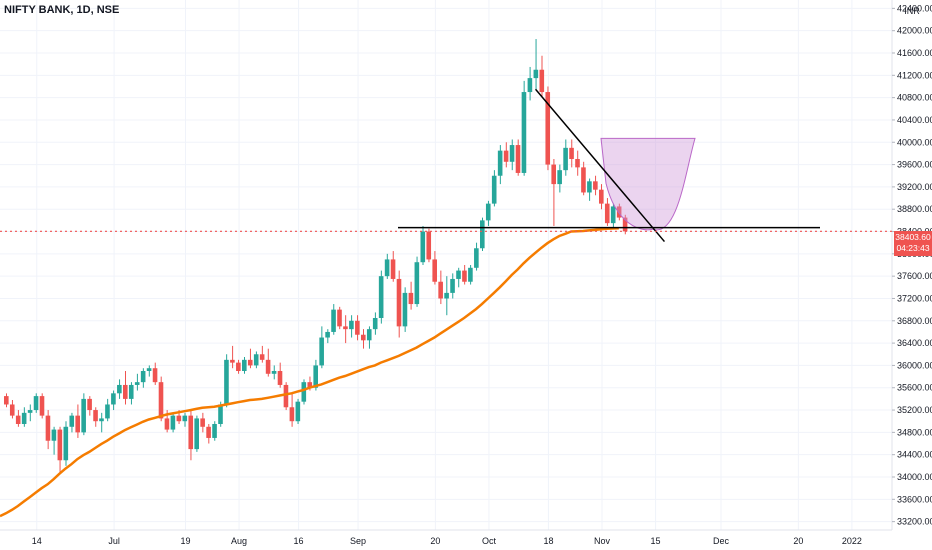  I want to click on price-tick-label: 42400.00, so click(914, 8).